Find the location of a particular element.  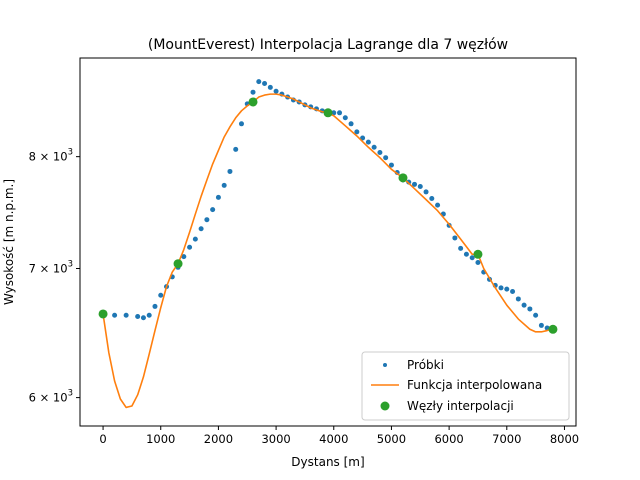

y-tick-label: 7 × 10³ is located at coordinates (51, 267).